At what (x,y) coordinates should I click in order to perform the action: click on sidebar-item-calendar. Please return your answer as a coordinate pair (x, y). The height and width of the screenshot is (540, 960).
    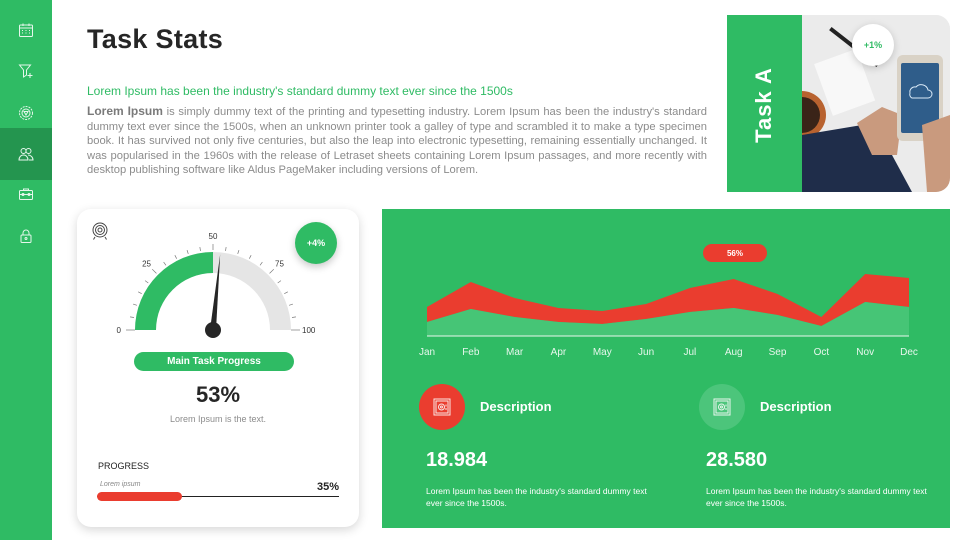
    Looking at the image, I should click on (26, 30).